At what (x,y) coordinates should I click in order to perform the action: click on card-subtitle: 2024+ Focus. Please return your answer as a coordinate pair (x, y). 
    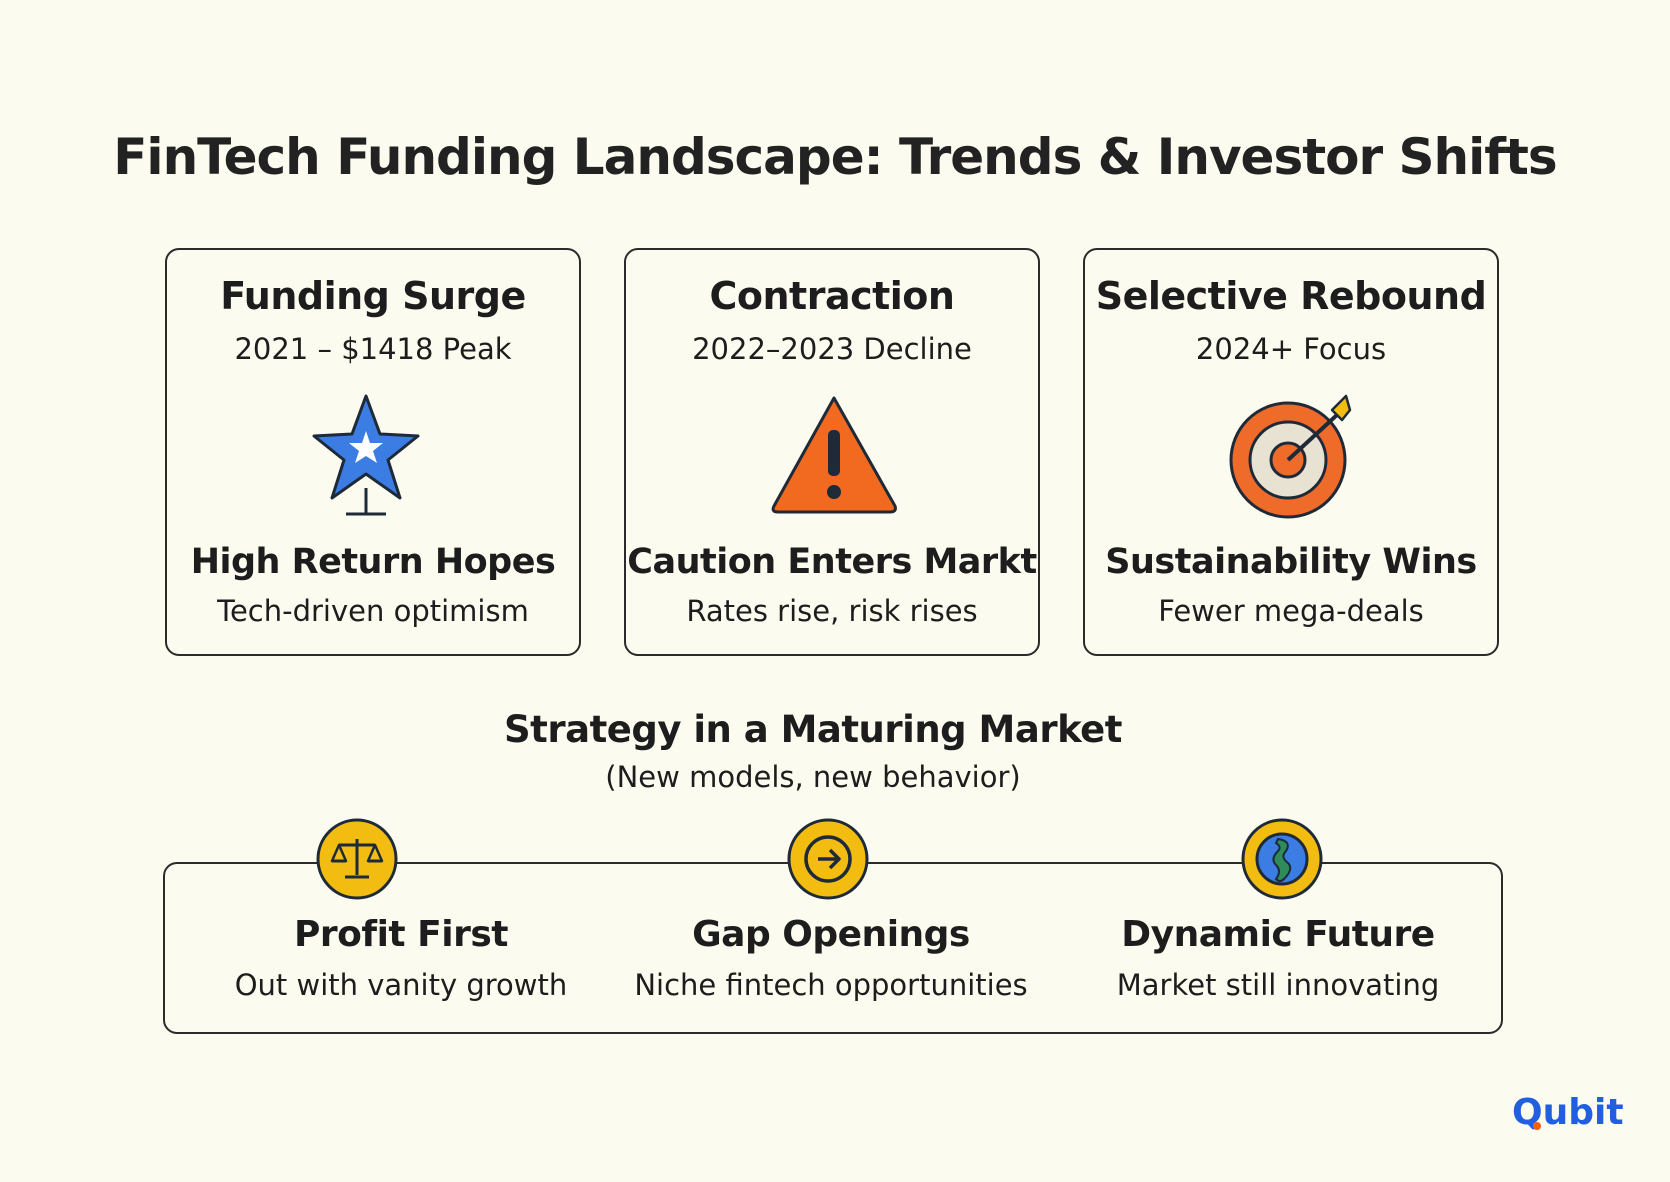
    Looking at the image, I should click on (1291, 349).